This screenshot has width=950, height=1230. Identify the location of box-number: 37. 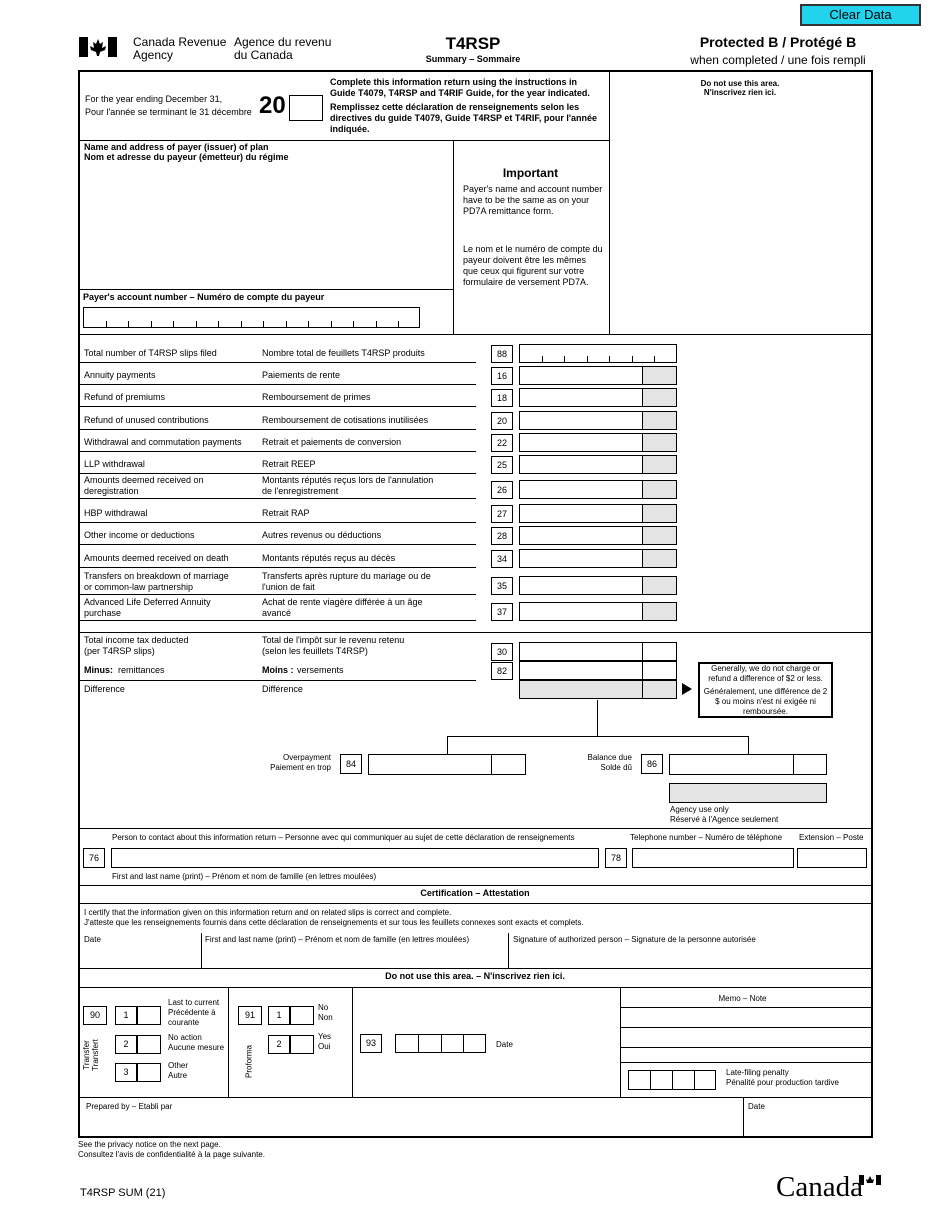
(502, 612).